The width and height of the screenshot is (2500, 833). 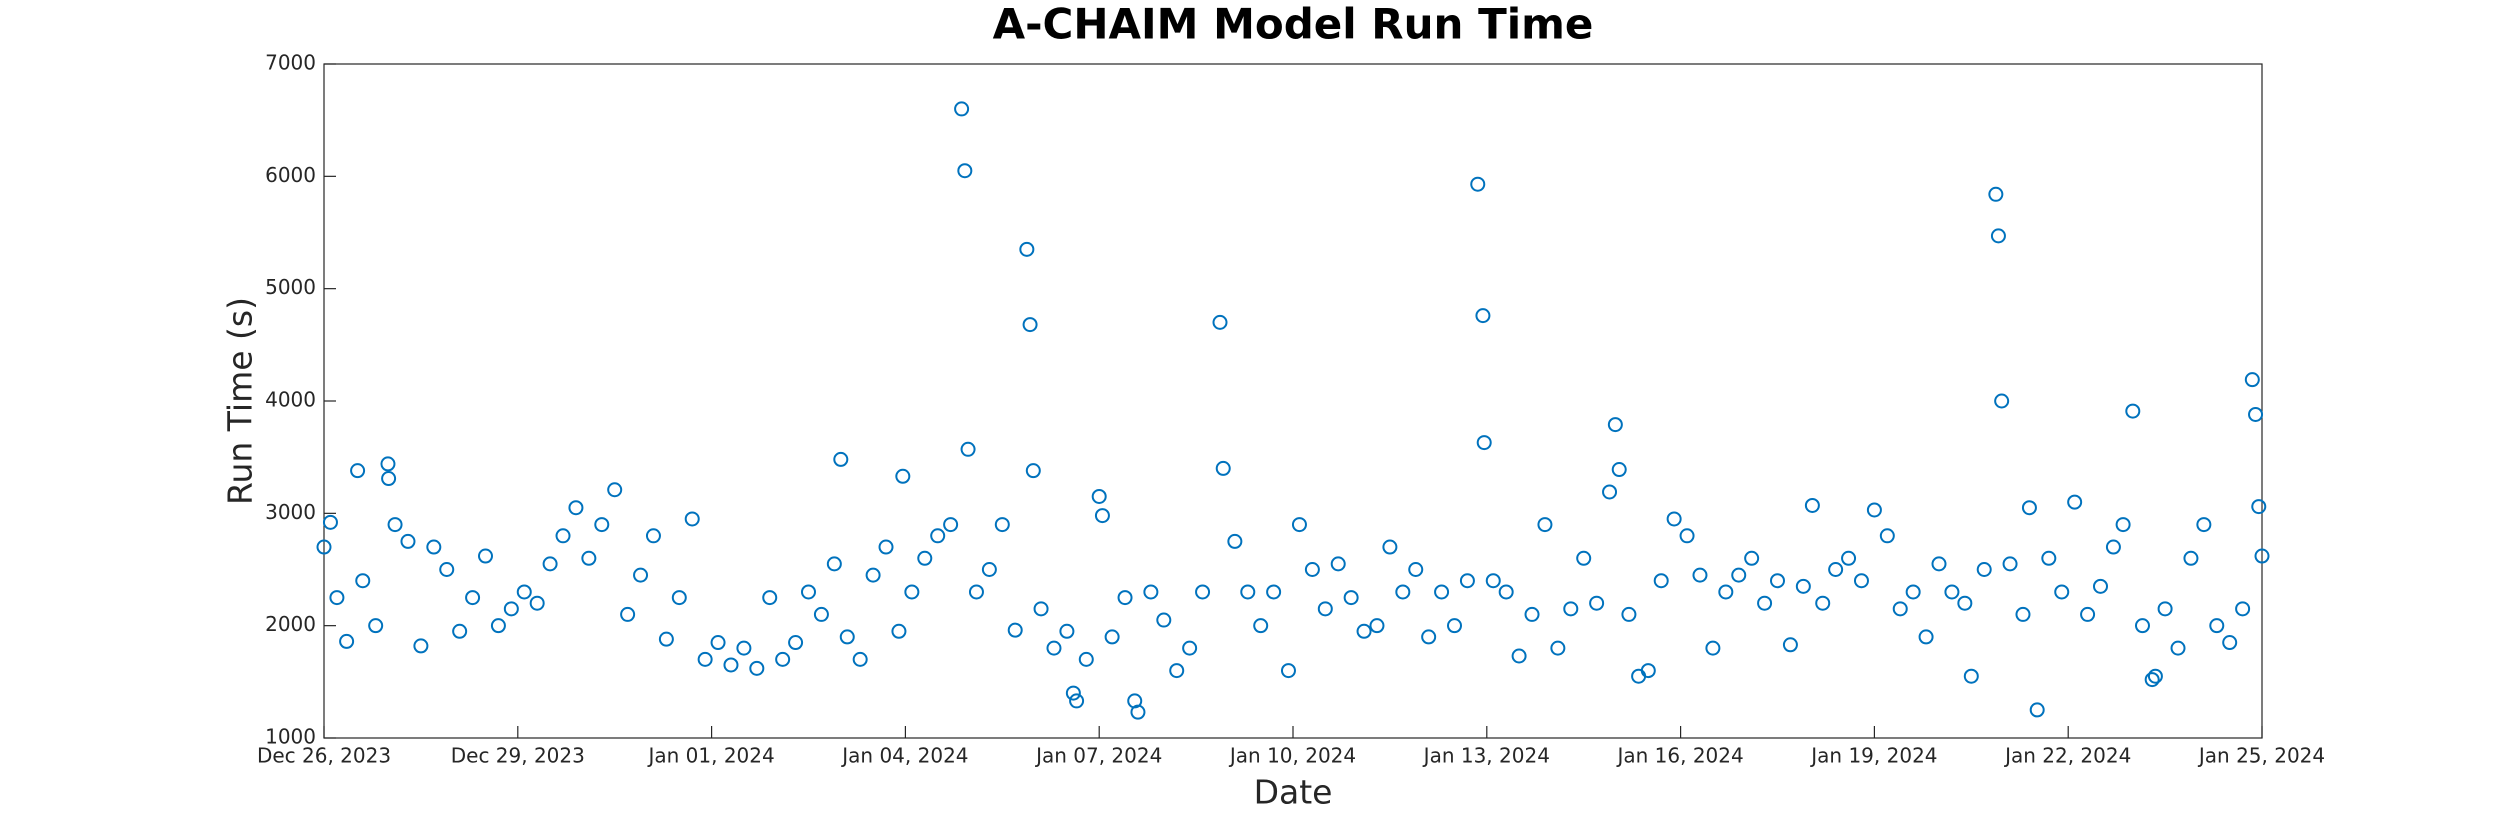 I want to click on y-tick-label: 6000, so click(x=290, y=175).